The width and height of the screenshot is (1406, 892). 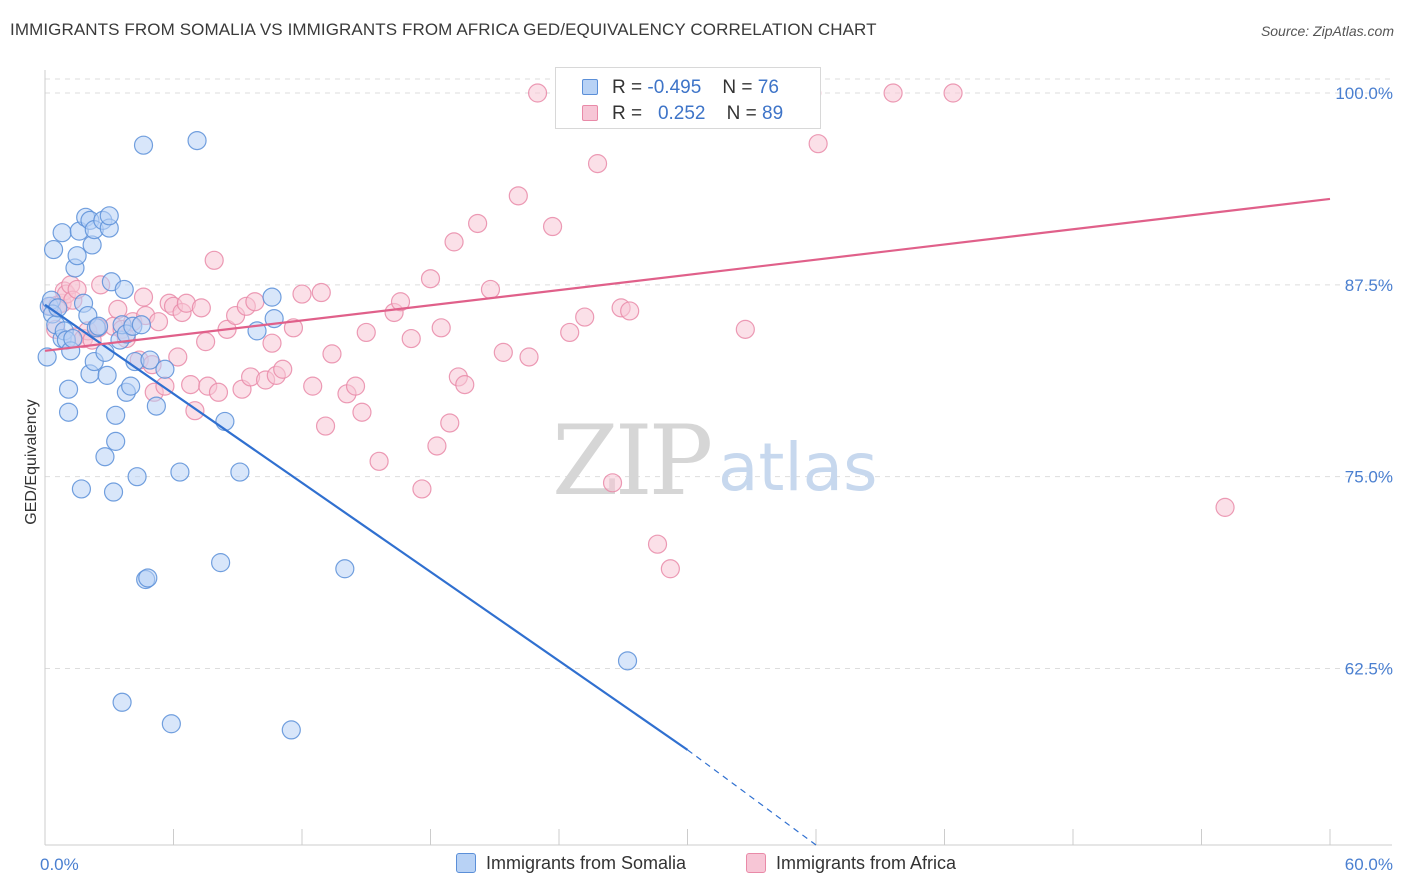 I want to click on x-tick-label-min: 0.0%, so click(x=59, y=864).